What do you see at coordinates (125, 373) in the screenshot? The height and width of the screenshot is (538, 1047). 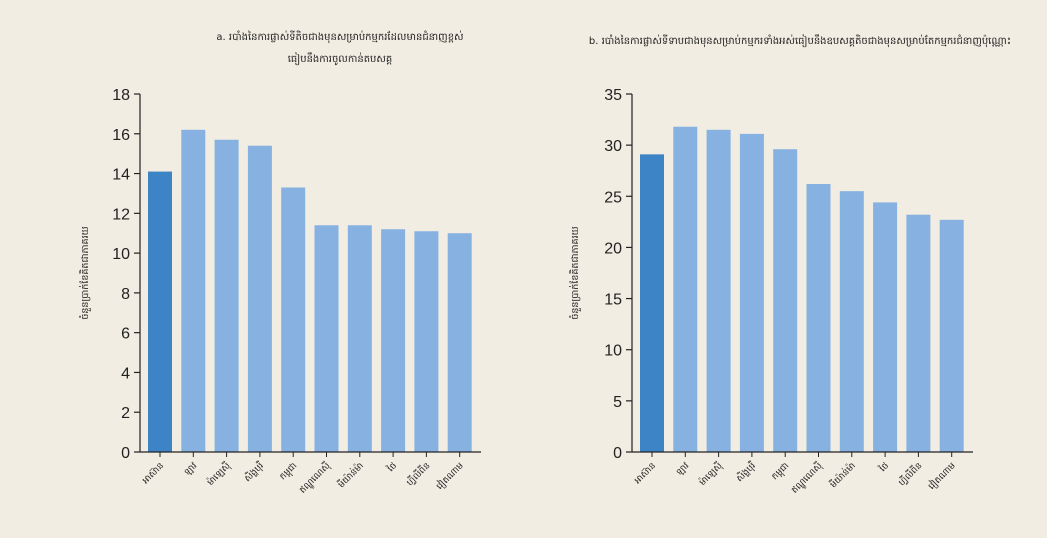 I see `y-tick-label: 4` at bounding box center [125, 373].